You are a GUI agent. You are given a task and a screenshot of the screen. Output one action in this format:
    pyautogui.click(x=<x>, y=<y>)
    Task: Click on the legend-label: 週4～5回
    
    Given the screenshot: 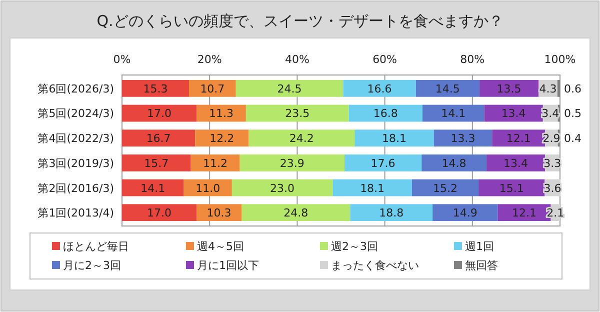 What is the action you would take?
    pyautogui.click(x=220, y=246)
    